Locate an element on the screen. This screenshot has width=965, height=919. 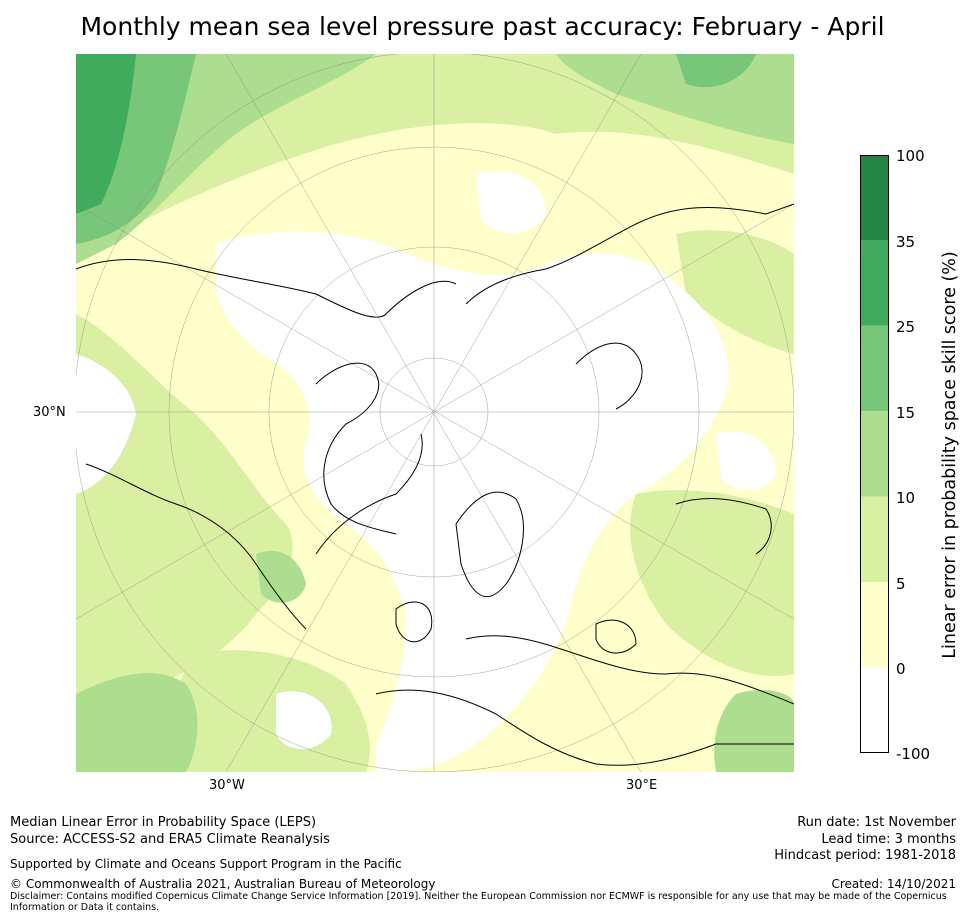
colorbar-tick: 35 is located at coordinates (906, 242).